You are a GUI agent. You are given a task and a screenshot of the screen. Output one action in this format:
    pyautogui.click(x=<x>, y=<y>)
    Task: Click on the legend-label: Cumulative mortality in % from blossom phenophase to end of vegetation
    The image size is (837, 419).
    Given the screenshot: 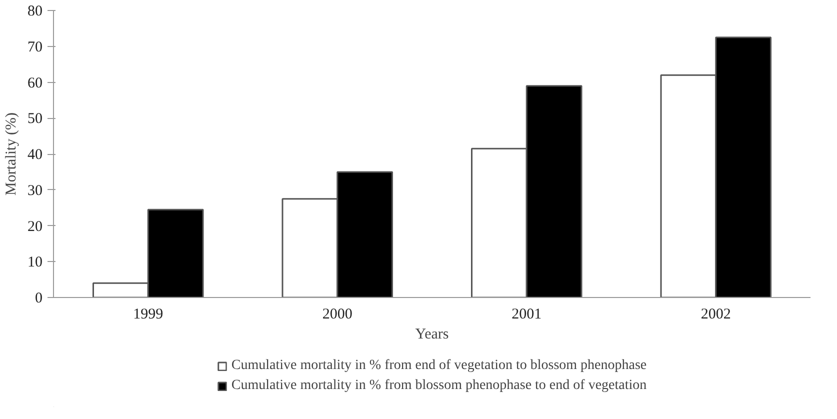 What is the action you would take?
    pyautogui.click(x=439, y=386)
    